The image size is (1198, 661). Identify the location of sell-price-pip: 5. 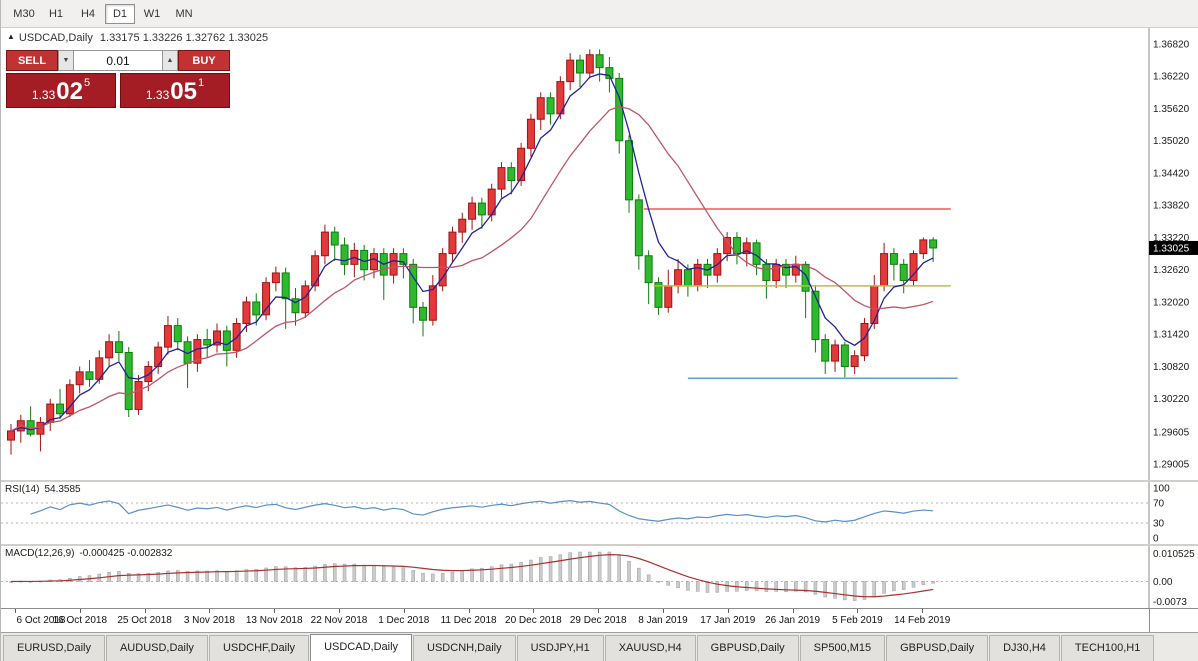
(87, 83).